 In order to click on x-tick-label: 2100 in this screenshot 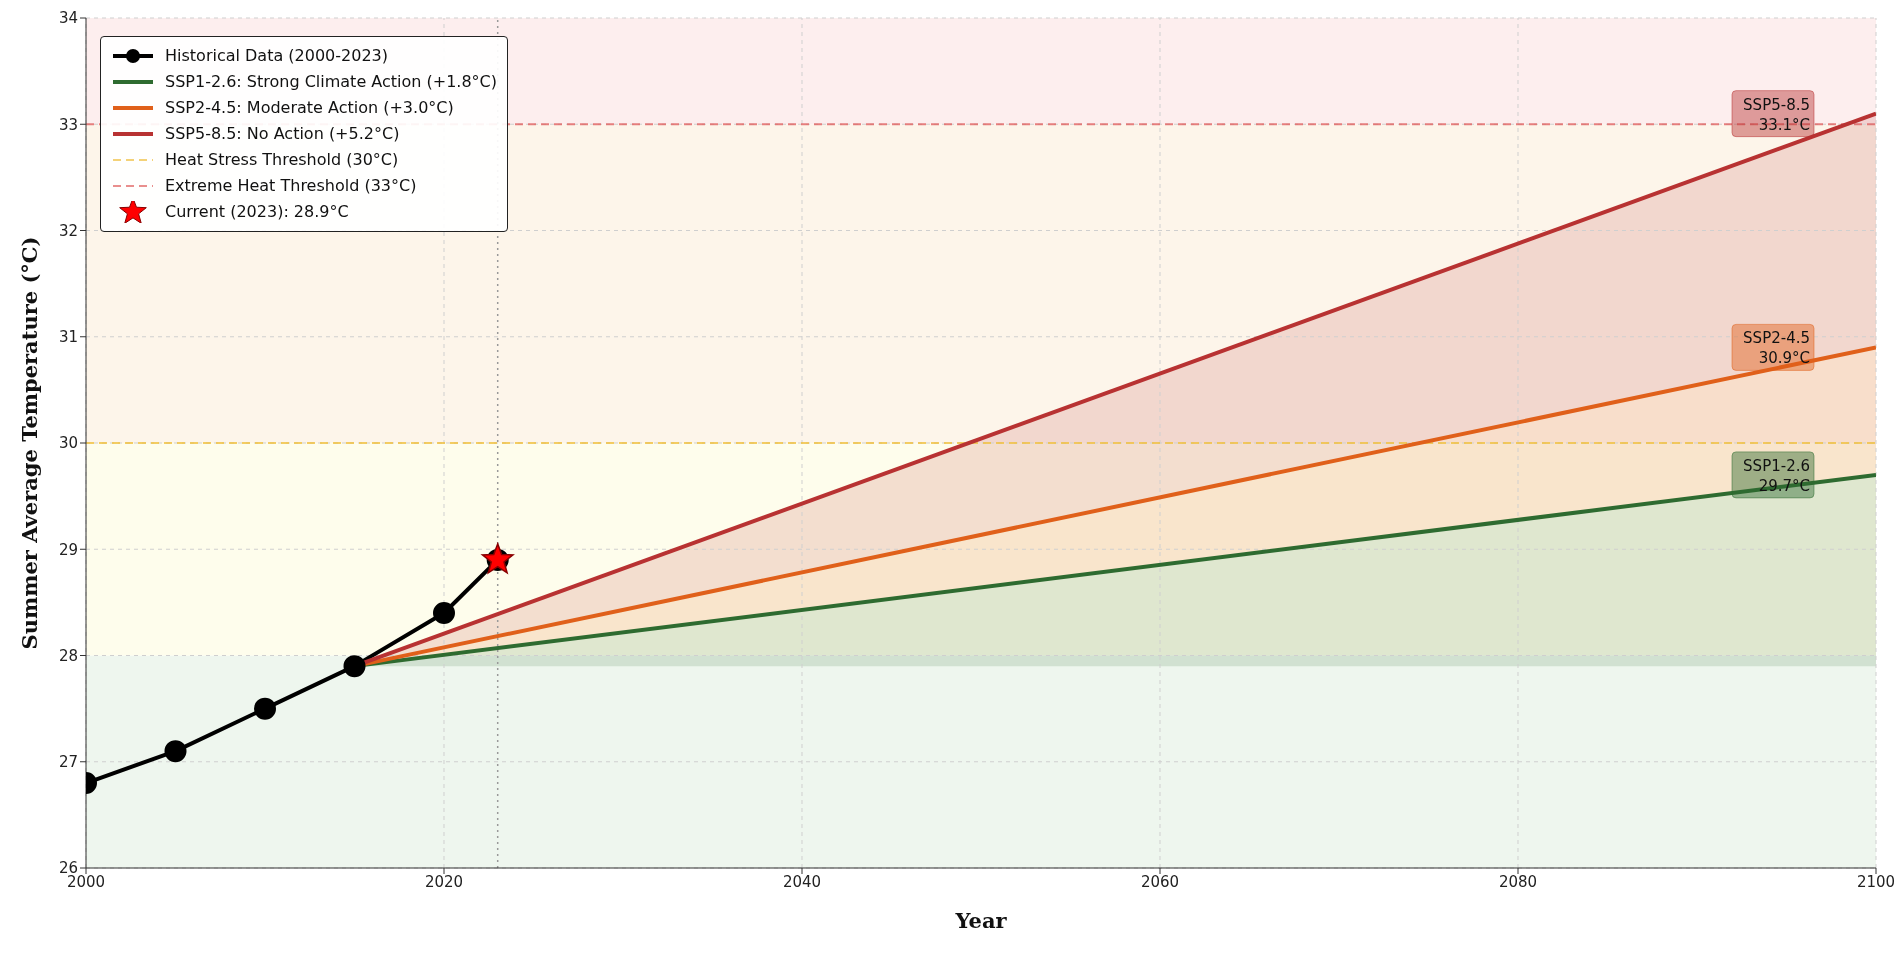, I will do `click(1876, 881)`.